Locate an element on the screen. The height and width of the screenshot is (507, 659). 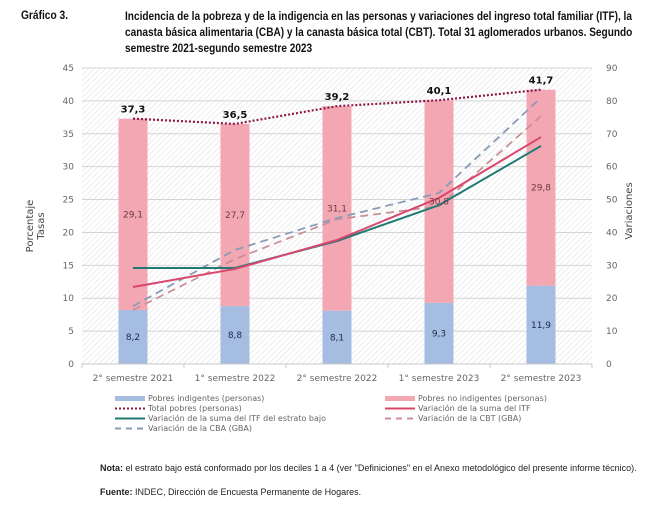
left-axis-title: Porcentaje is located at coordinates (30, 226).